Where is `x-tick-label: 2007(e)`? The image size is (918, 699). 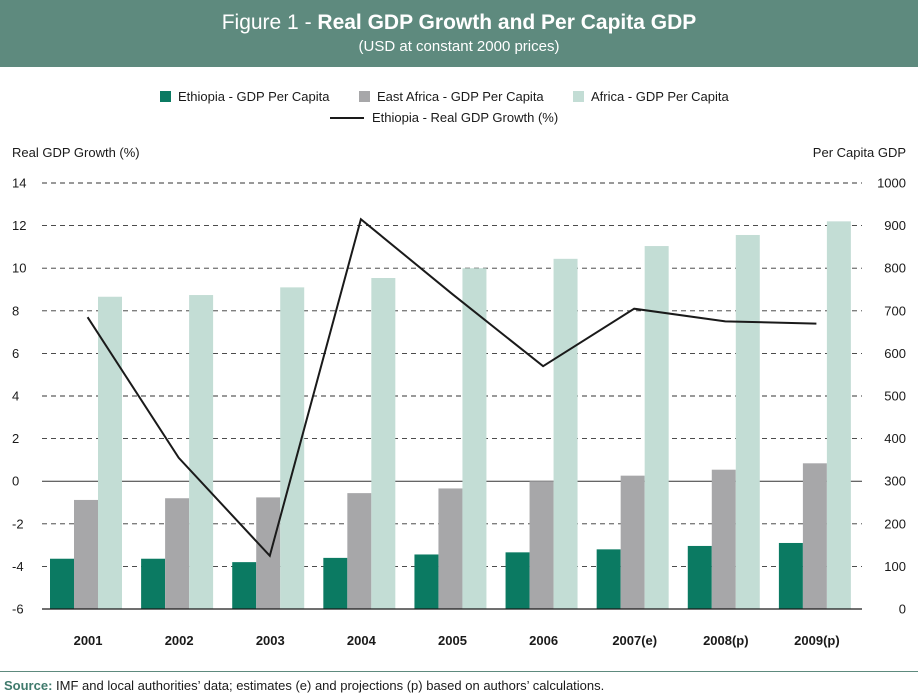 x-tick-label: 2007(e) is located at coordinates (634, 640).